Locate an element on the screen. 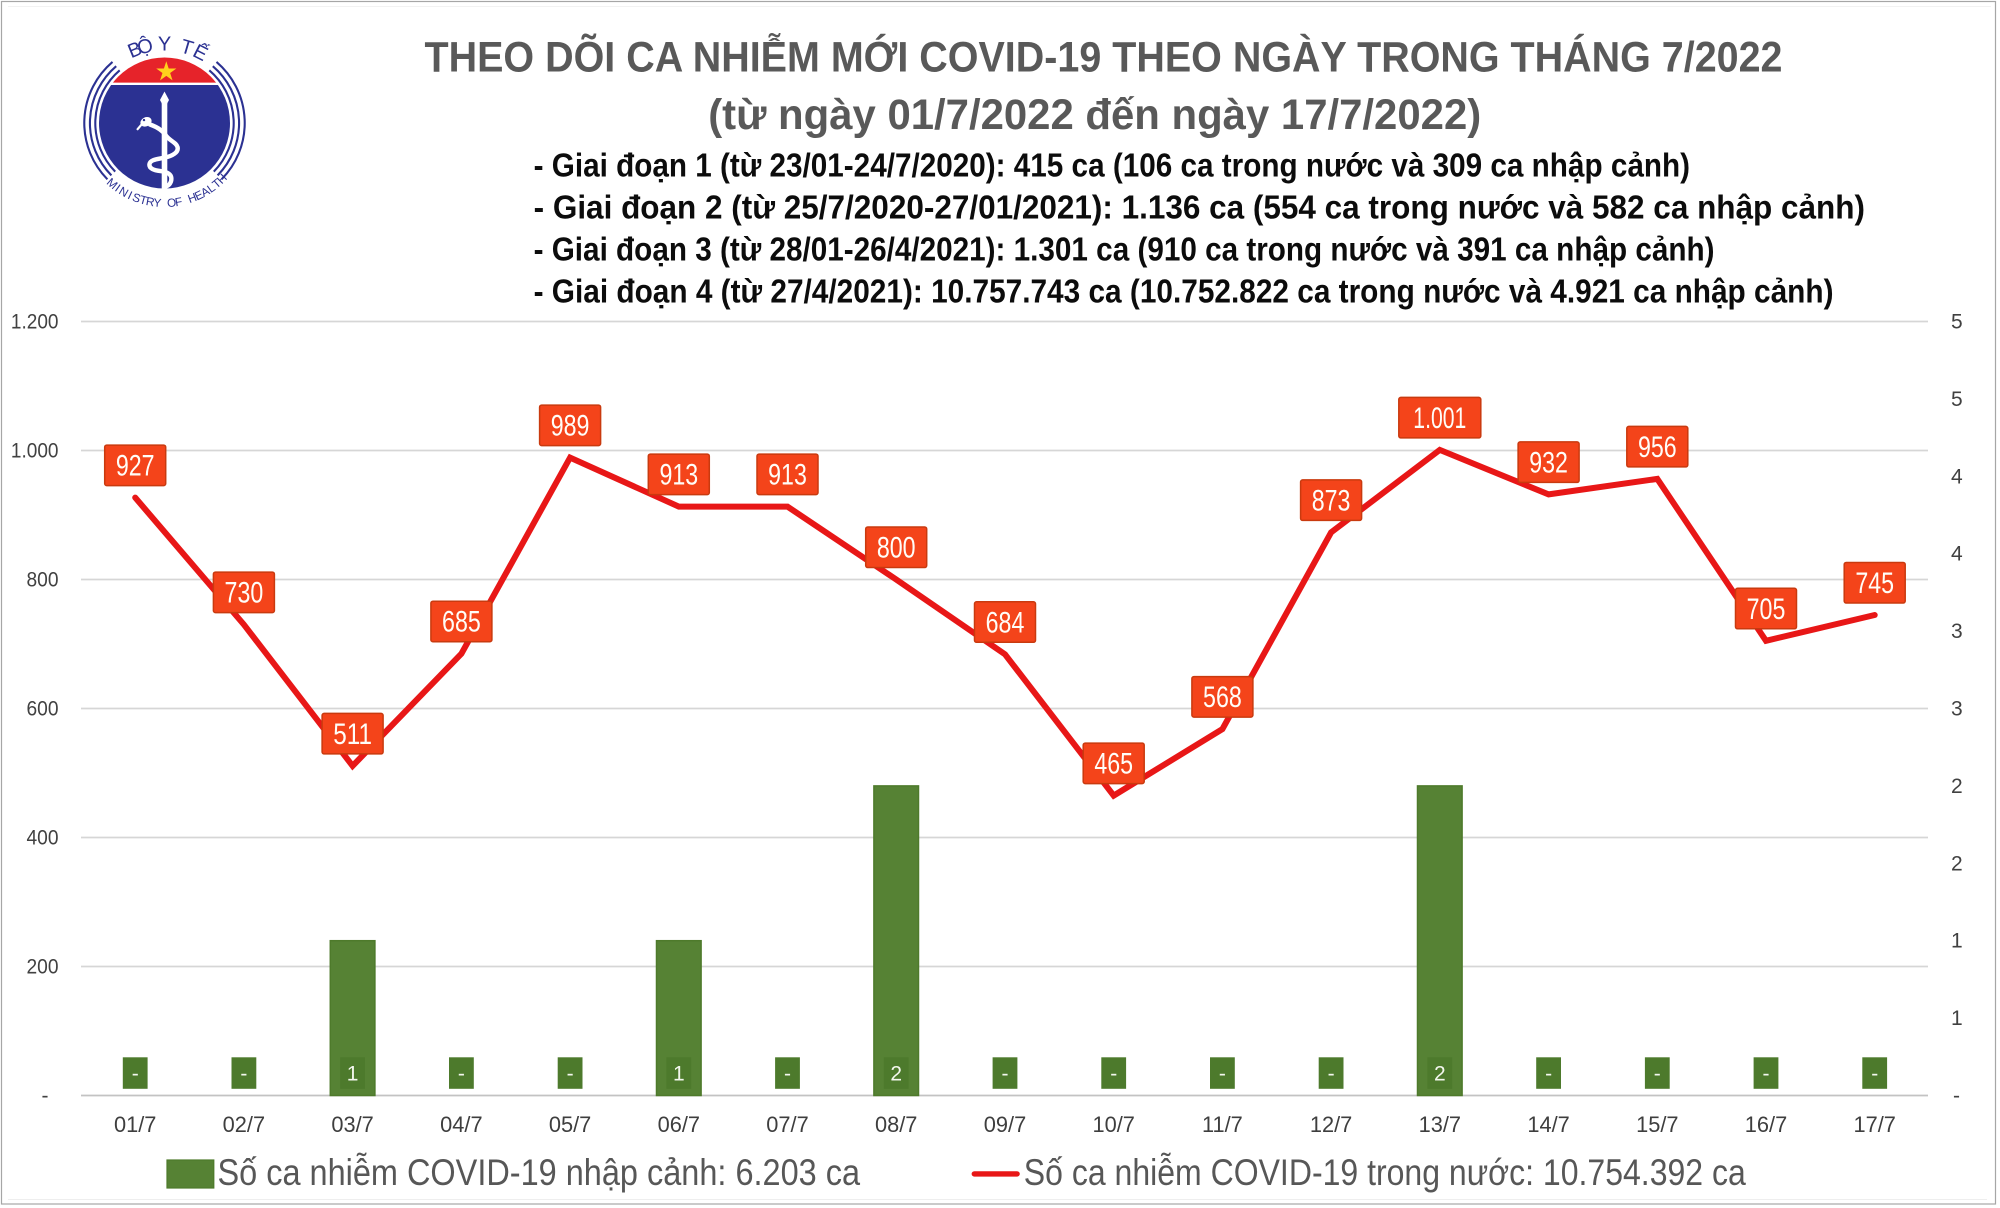  svg-text: 1.001 is located at coordinates (1439, 418).